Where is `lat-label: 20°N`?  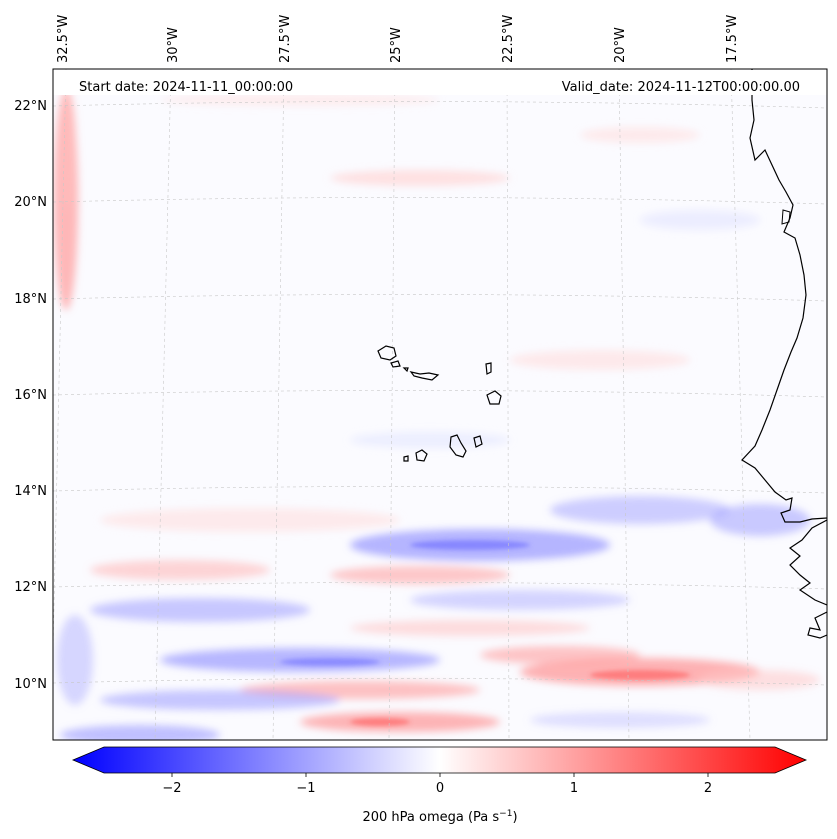
lat-label: 20°N is located at coordinates (30, 202).